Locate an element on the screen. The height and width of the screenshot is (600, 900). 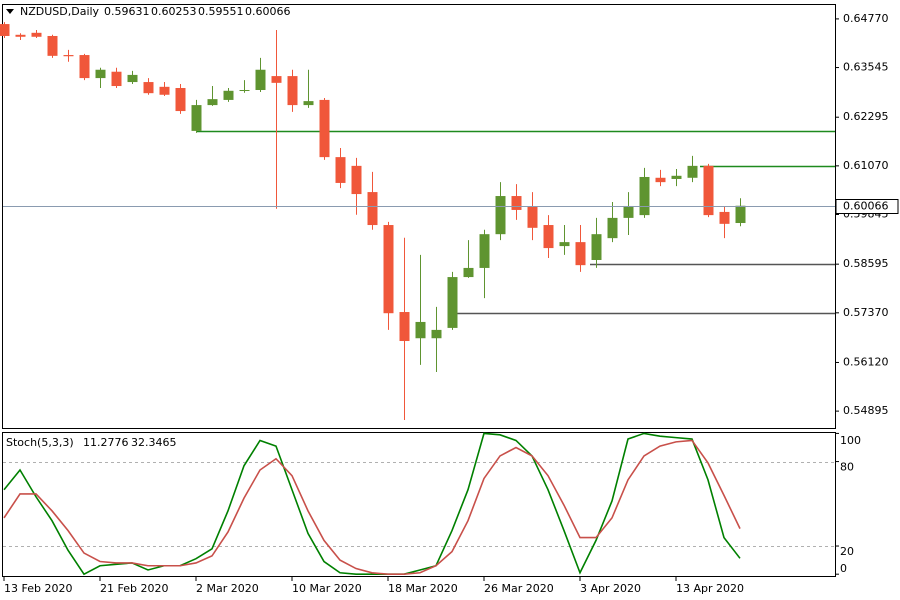
ohlc-high: 0.60253 is located at coordinates (174, 11).